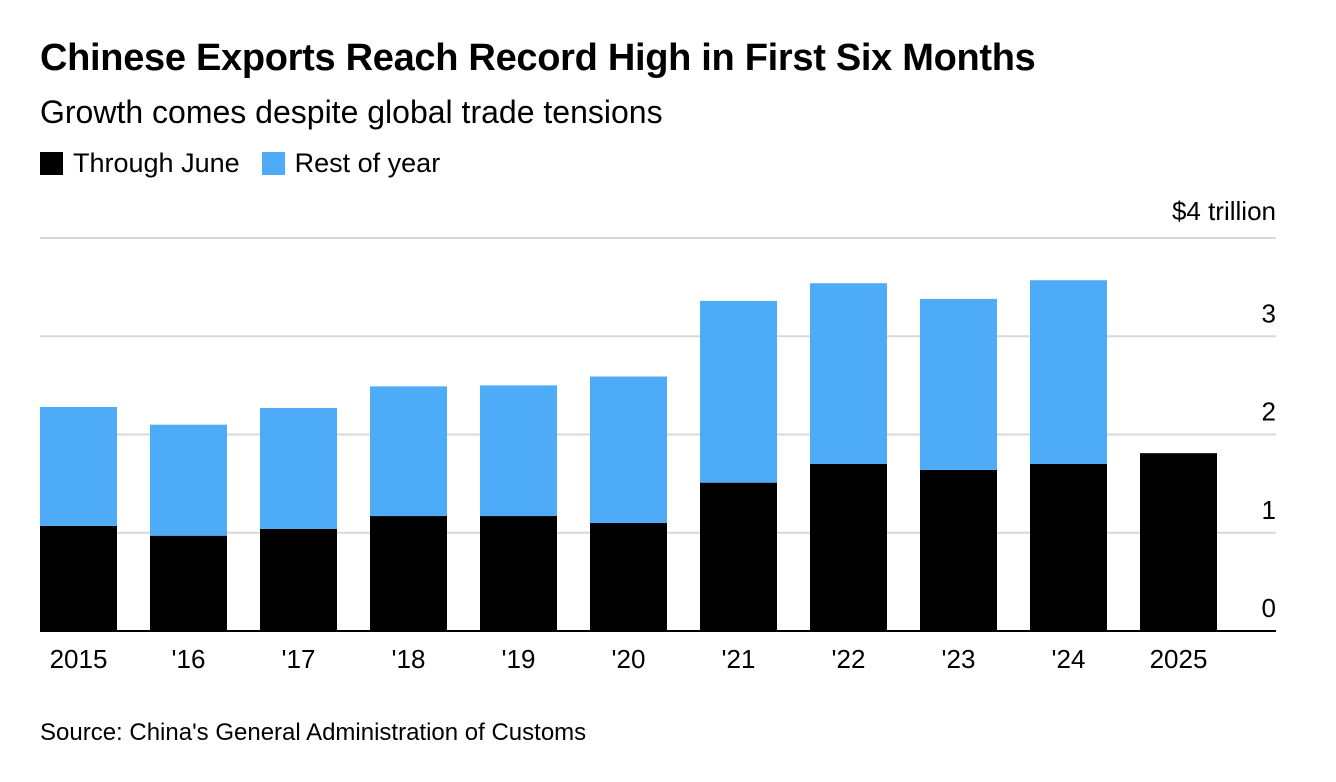 The height and width of the screenshot is (782, 1336). Describe the element at coordinates (849, 659) in the screenshot. I see `x-tick-label: '22` at that location.